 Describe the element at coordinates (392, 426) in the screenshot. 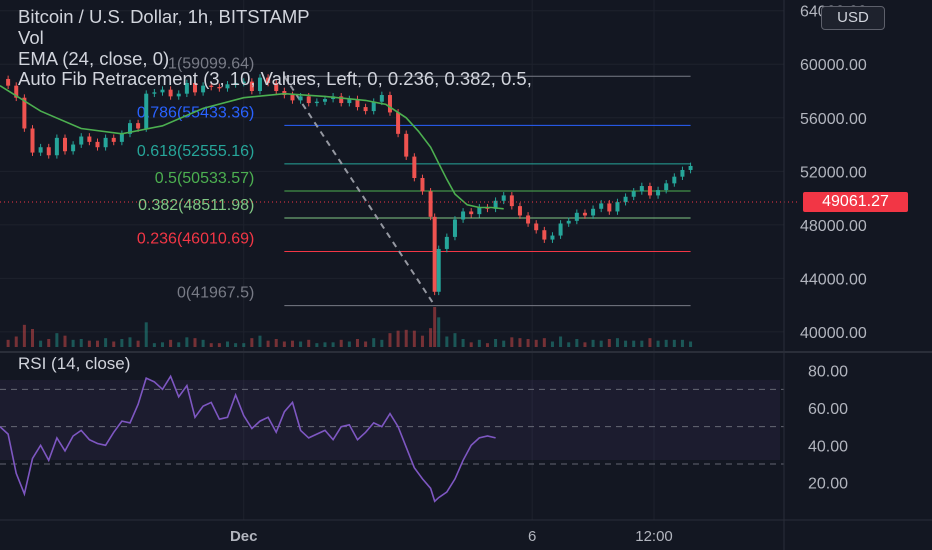

I see `rsi-band-lines` at that location.